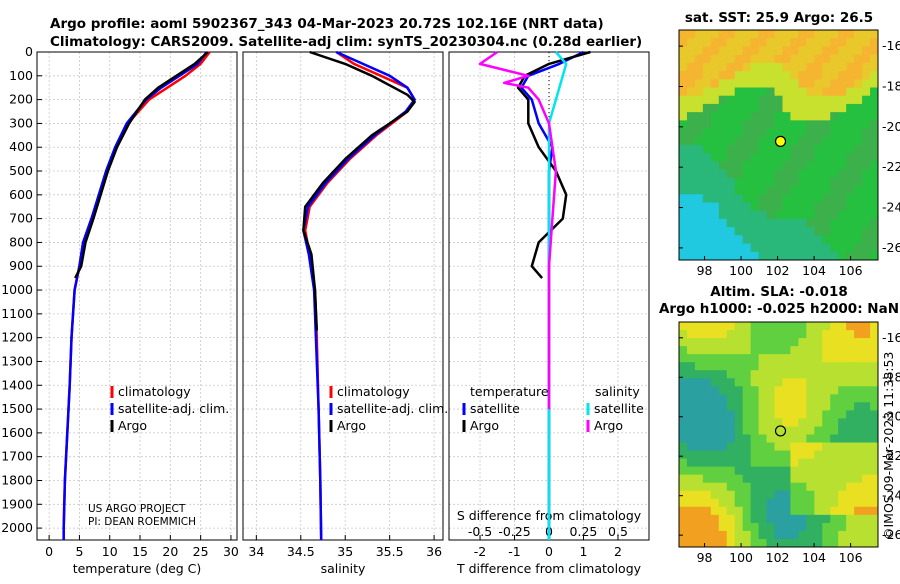 The width and height of the screenshot is (900, 584). I want to click on x2-tick-label: 0.25, so click(584, 531).